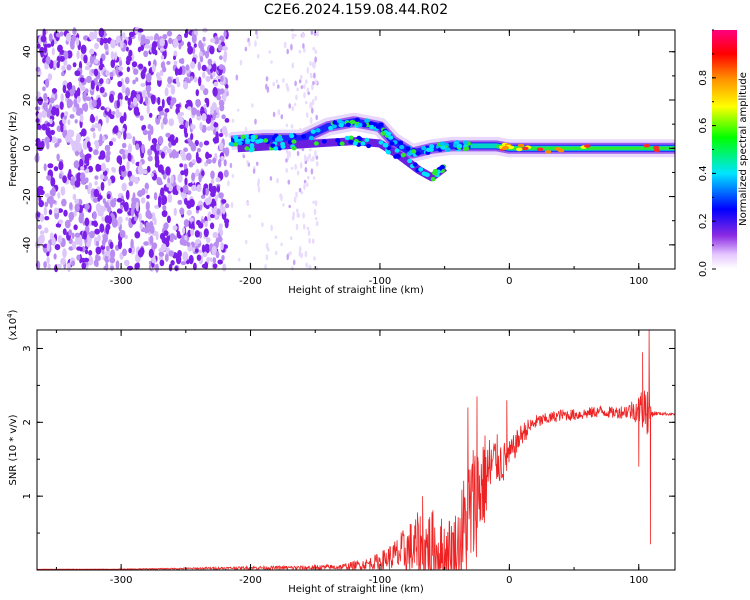  Describe the element at coordinates (380, 281) in the screenshot. I see `x-tick-label: -100` at that location.